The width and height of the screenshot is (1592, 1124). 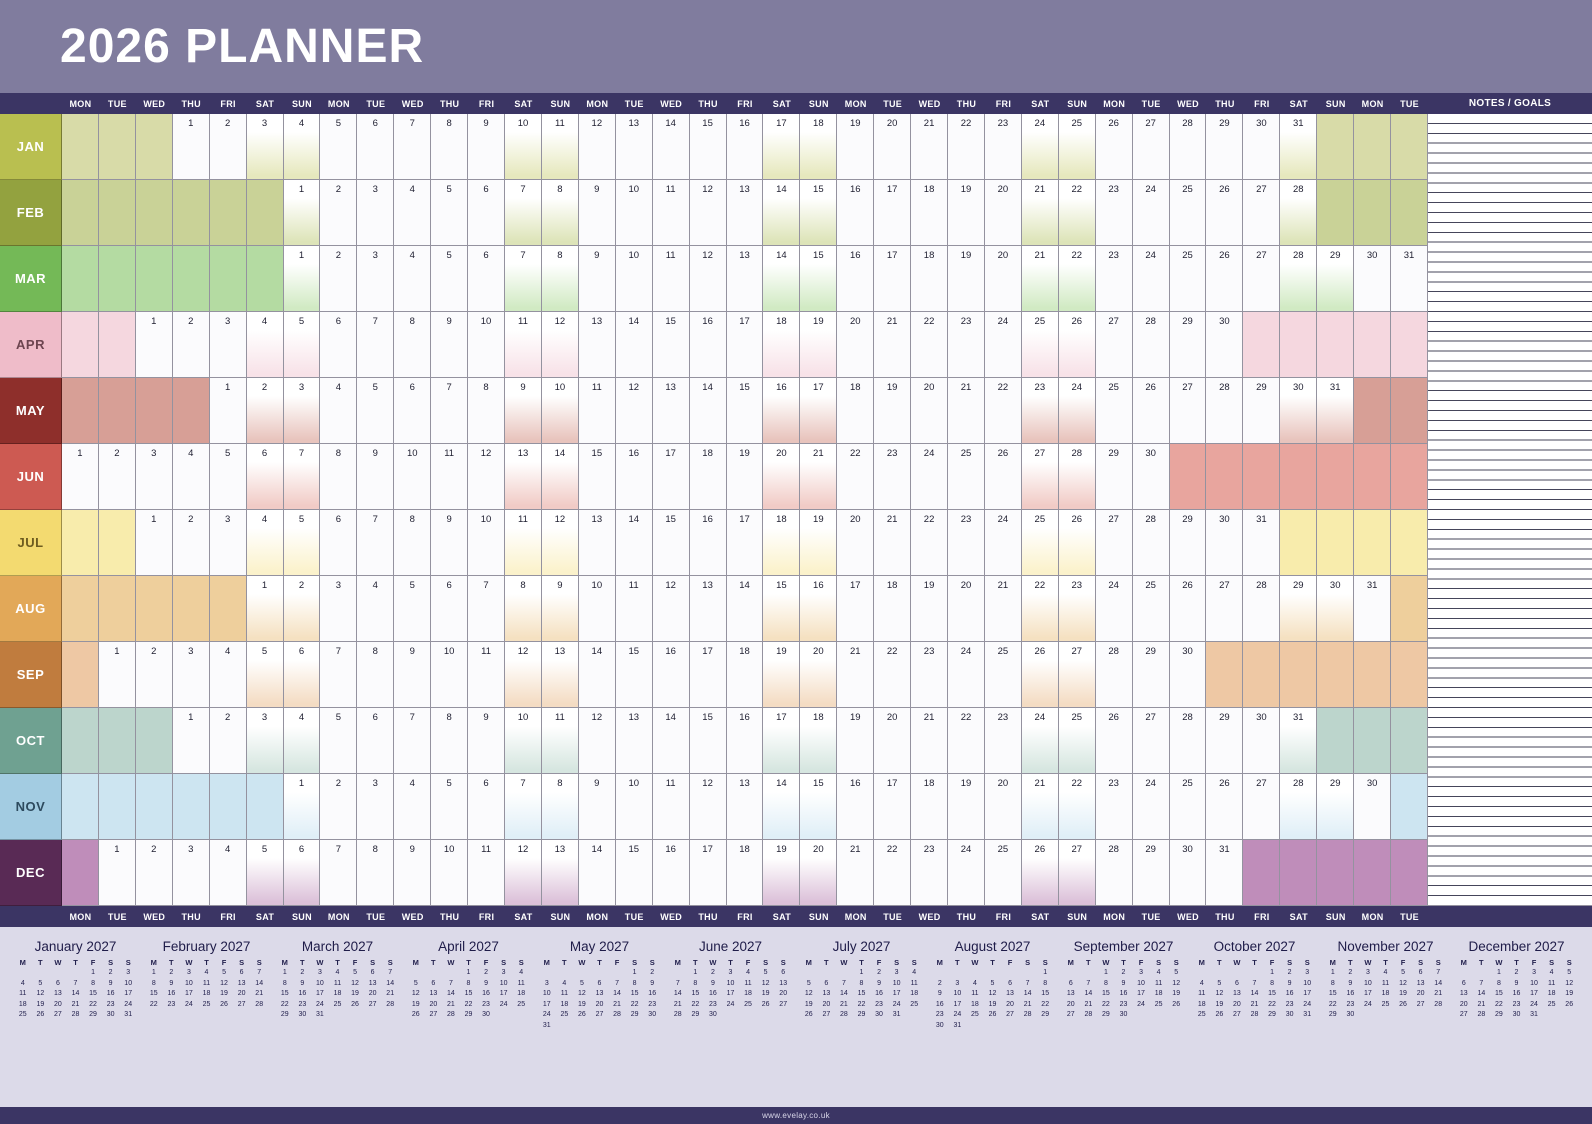 I want to click on mini-day-cell: 20, so click(x=1237, y=1004).